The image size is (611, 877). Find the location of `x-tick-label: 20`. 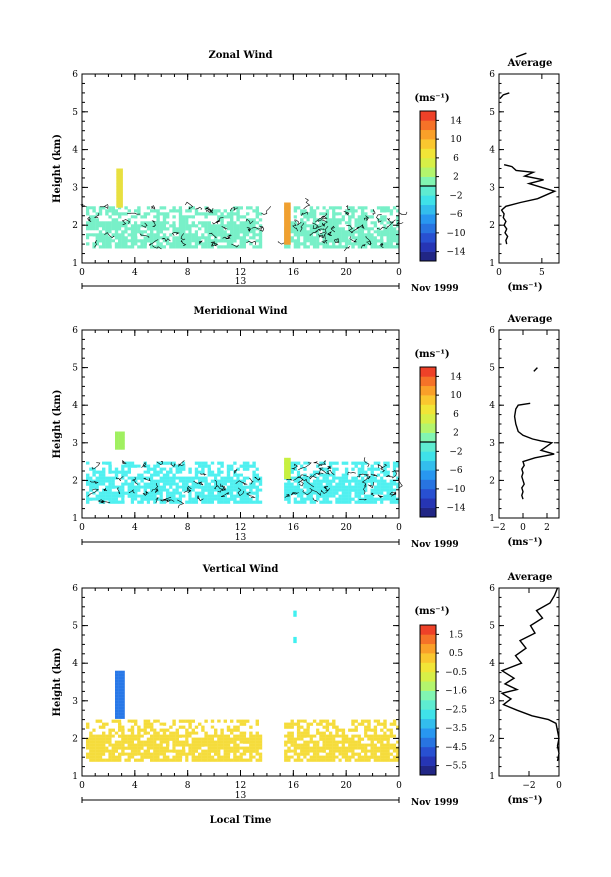

x-tick-label: 20 is located at coordinates (346, 528).